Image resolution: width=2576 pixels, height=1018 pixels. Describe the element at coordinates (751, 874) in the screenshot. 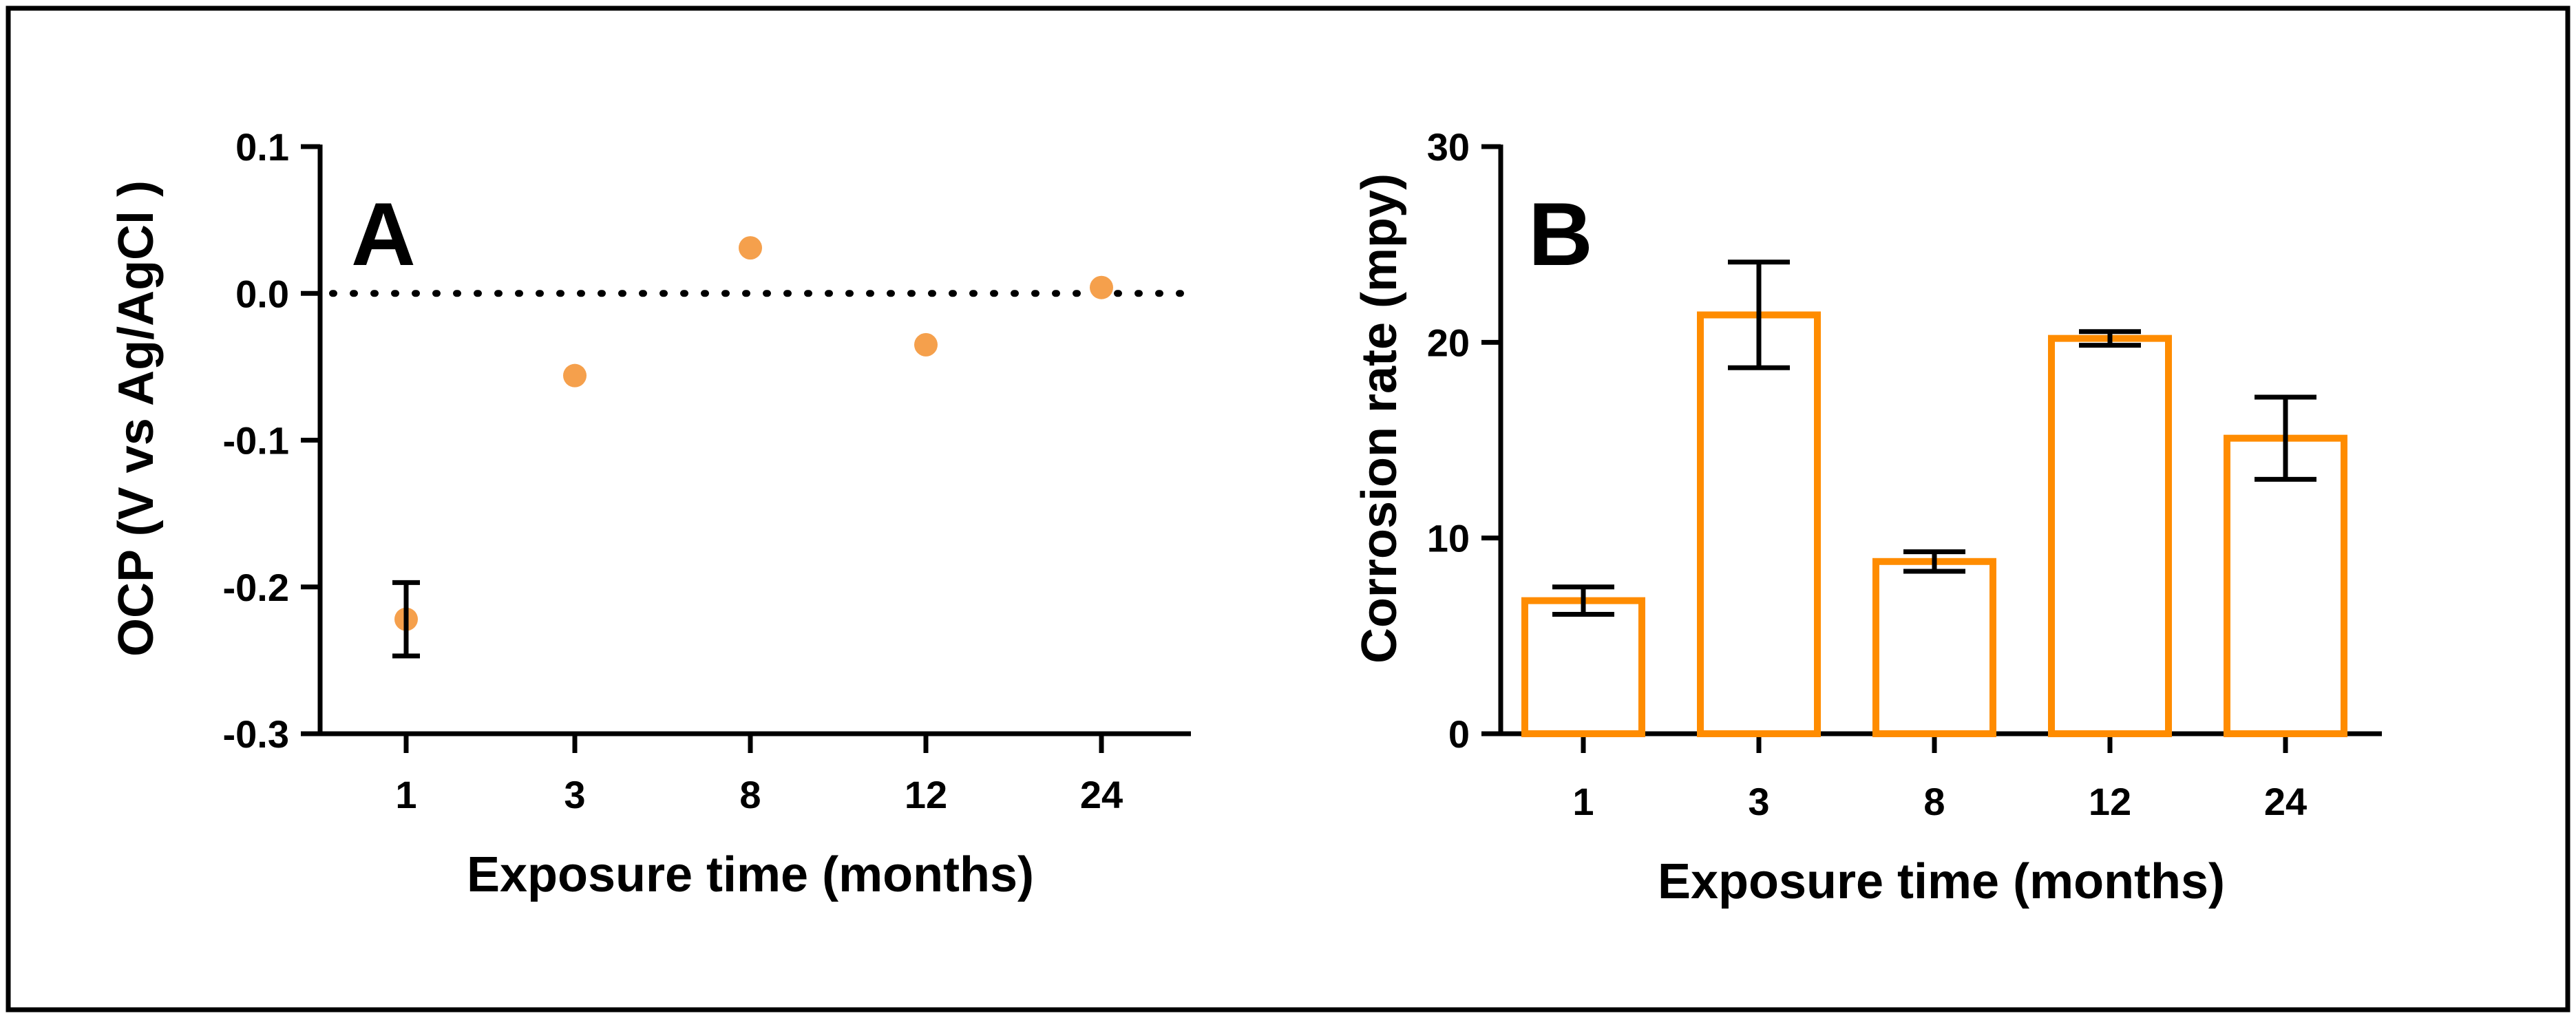

I see `panel-a-x-axis-title: Exposure time (months)` at that location.